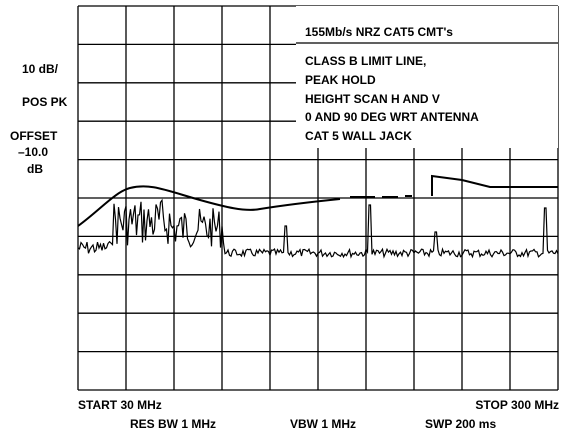 The width and height of the screenshot is (561, 434). What do you see at coordinates (34, 136) in the screenshot?
I see `offset-label: OFFSET` at bounding box center [34, 136].